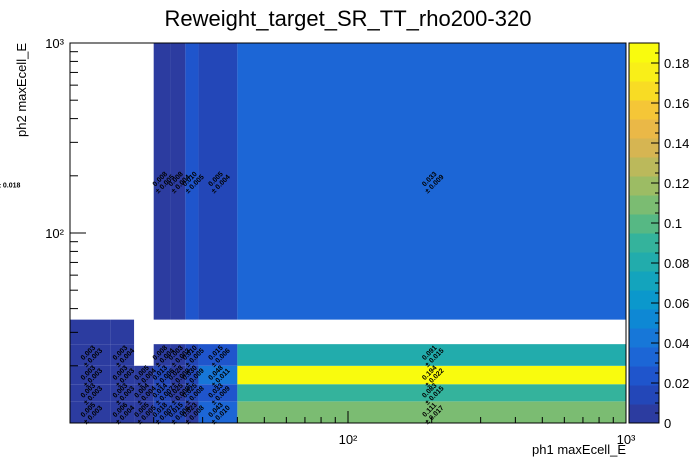  Describe the element at coordinates (676, 383) in the screenshot. I see `colorbar-tick-label: 0.02` at that location.